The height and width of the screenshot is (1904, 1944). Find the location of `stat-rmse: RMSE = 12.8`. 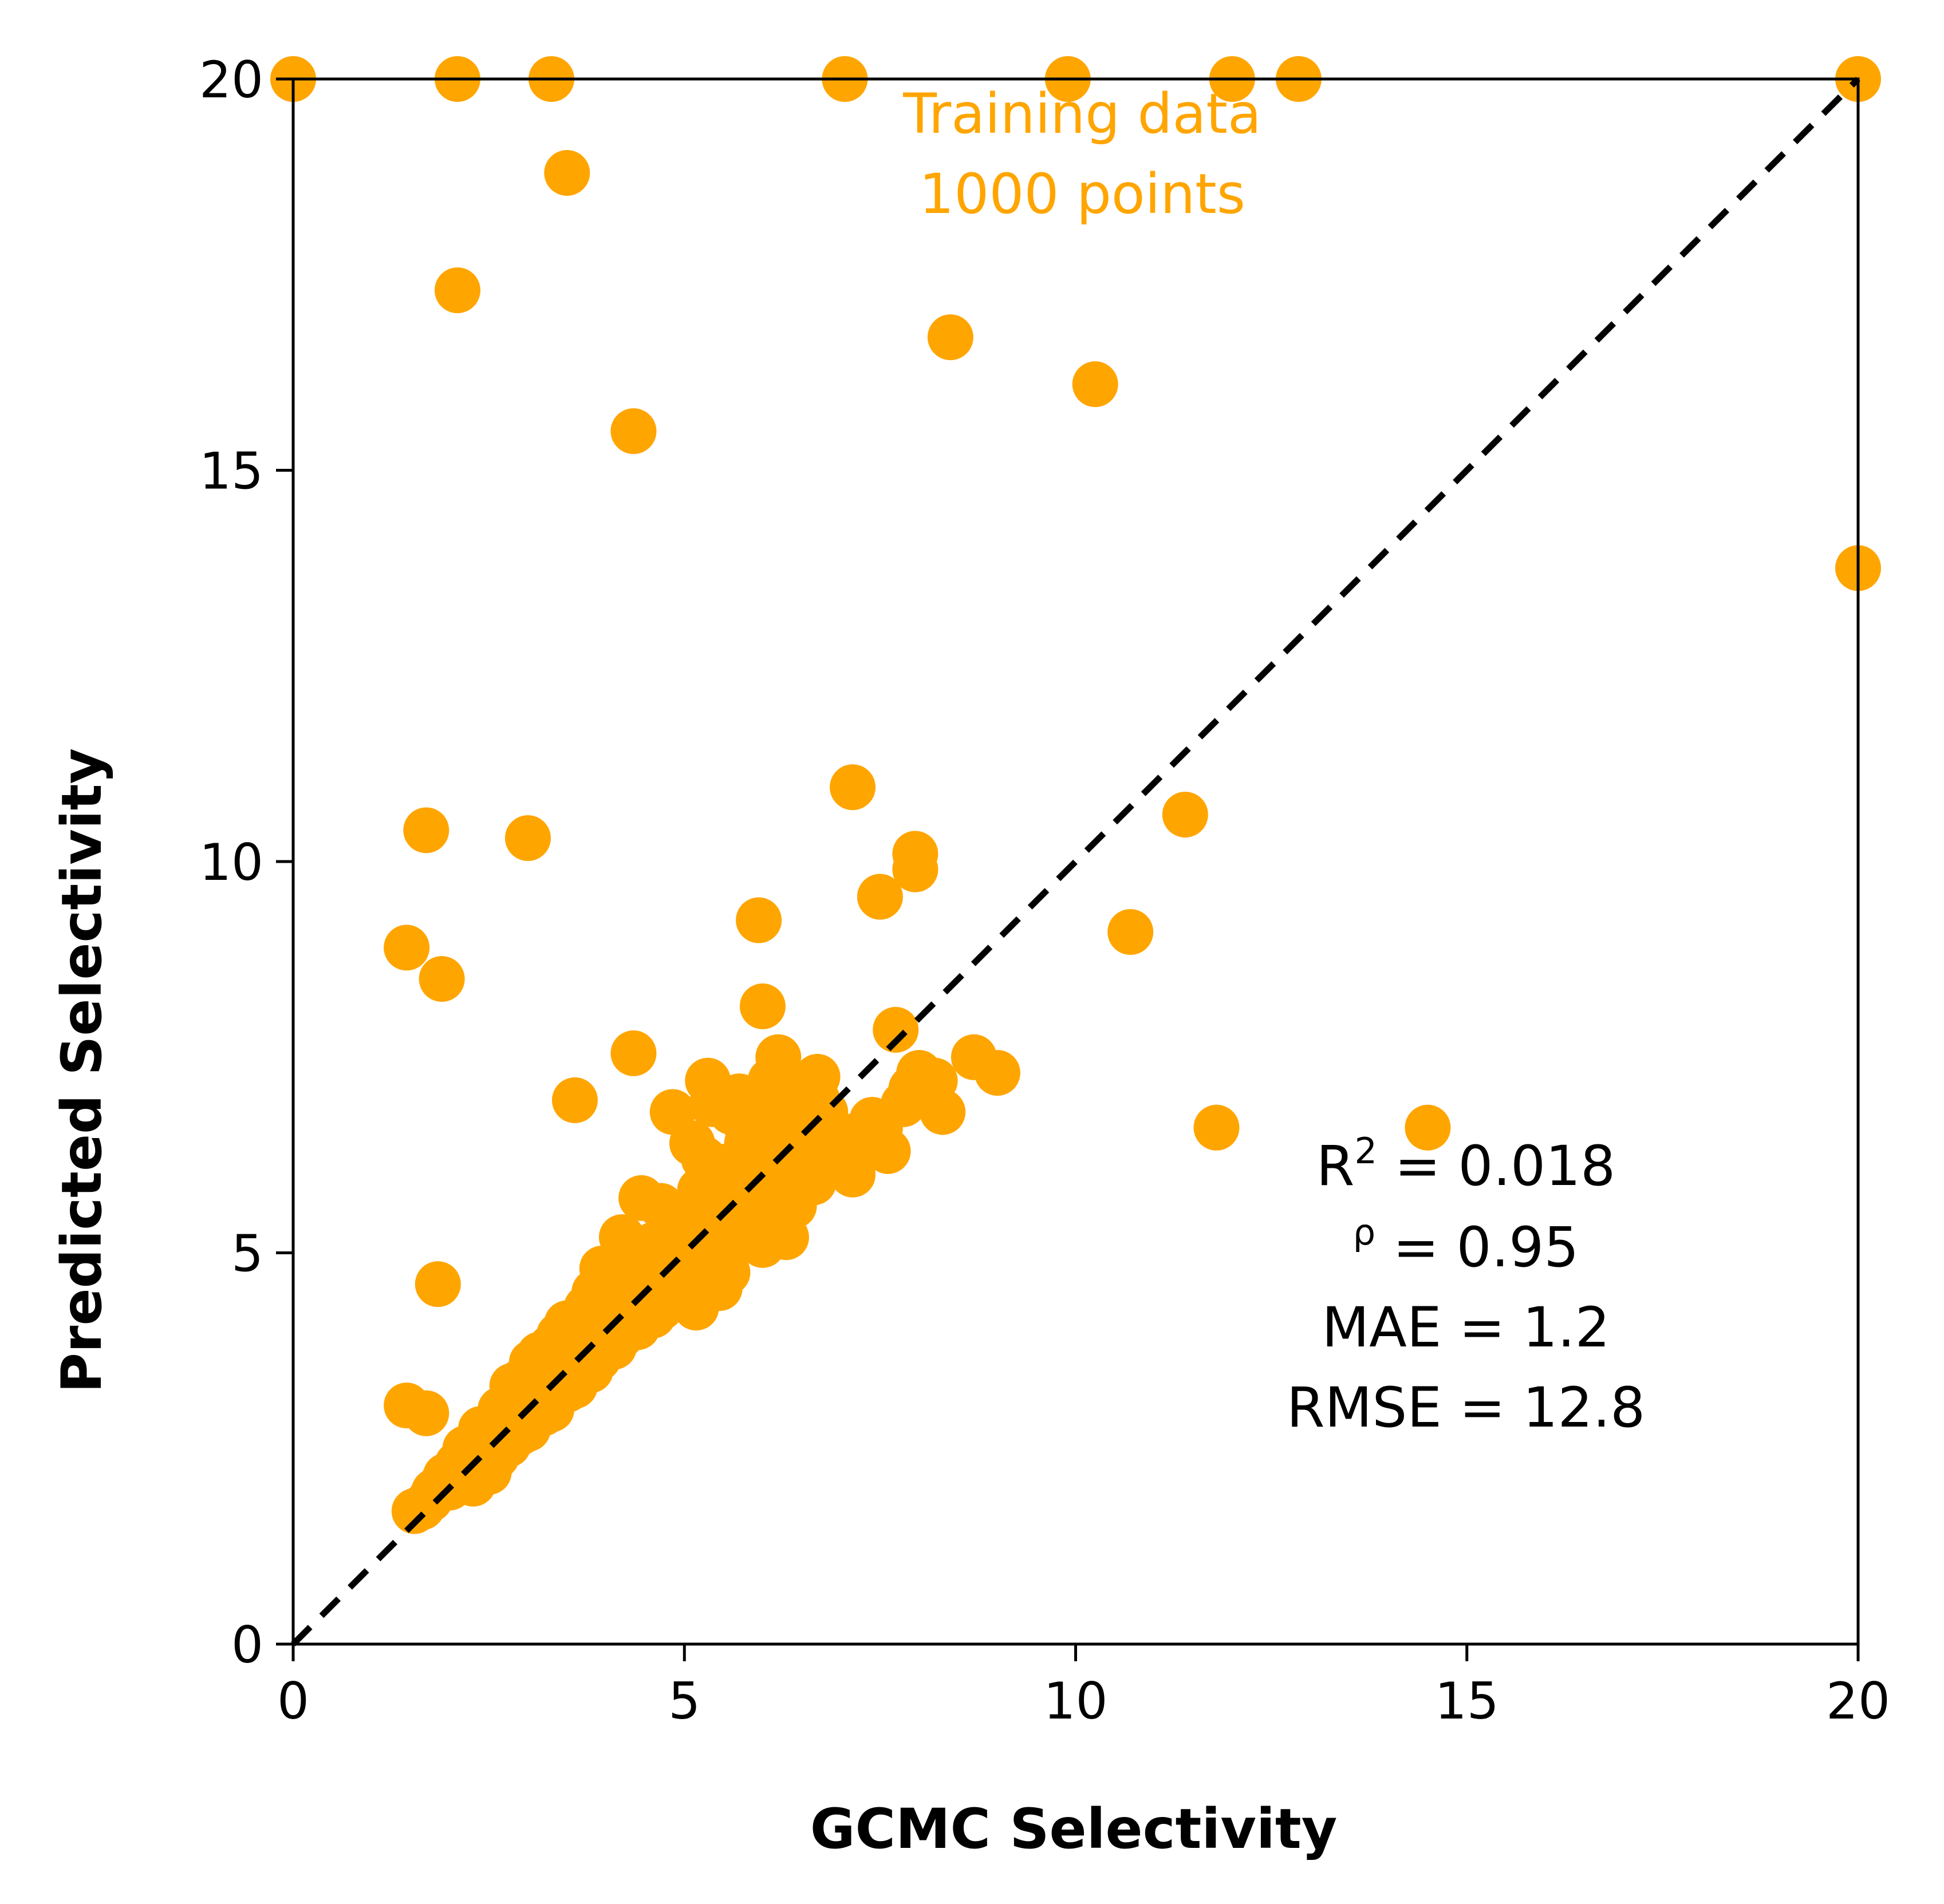

stat-rmse: RMSE = 12.8 is located at coordinates (1466, 1408).